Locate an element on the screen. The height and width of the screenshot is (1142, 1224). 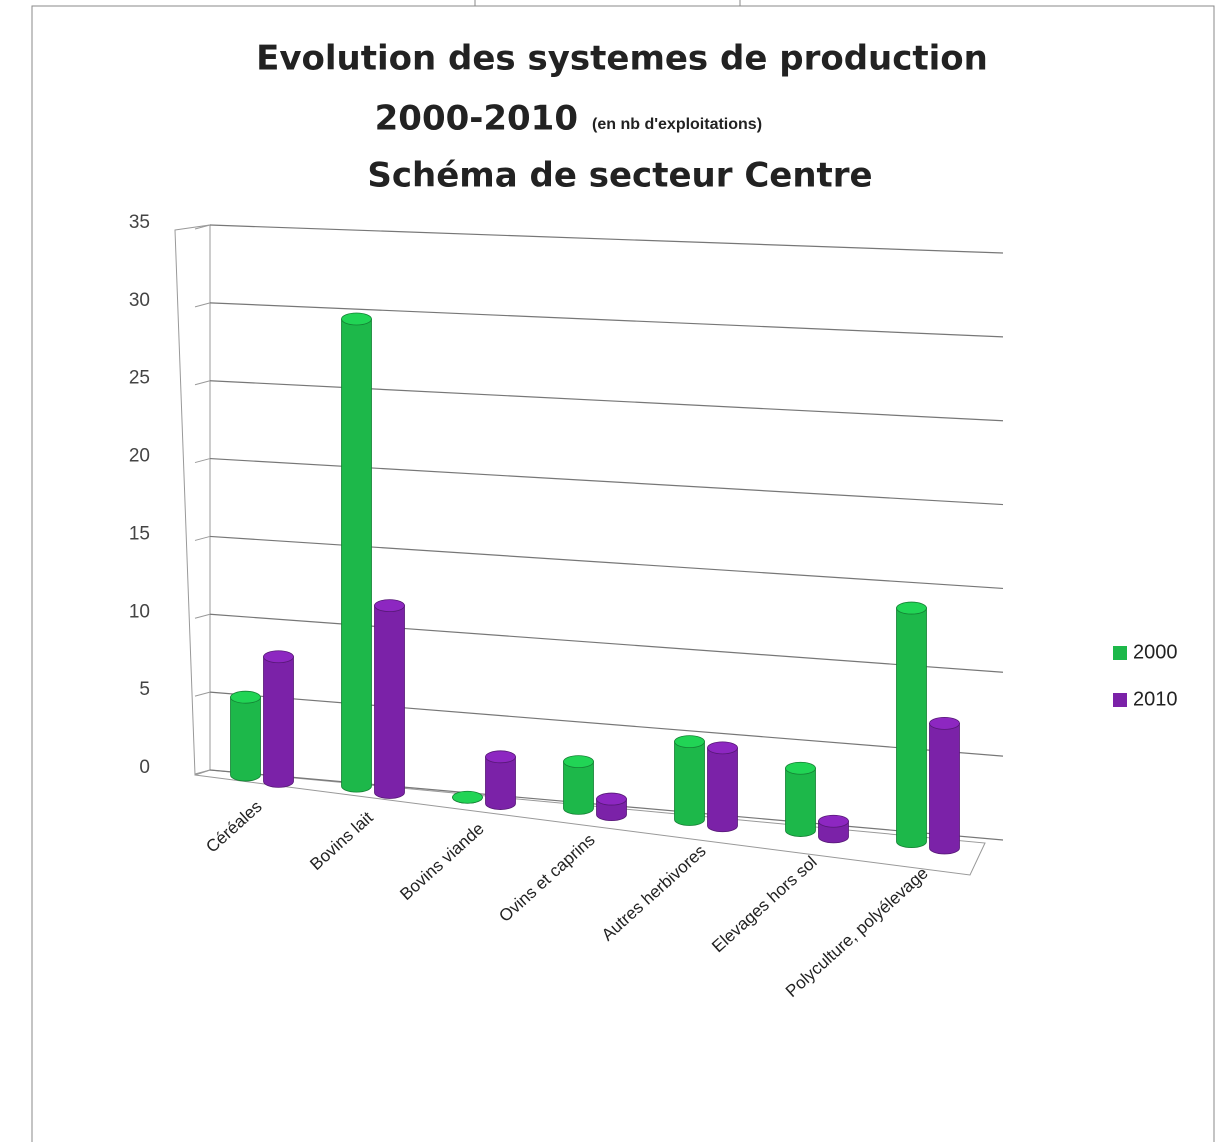
y-tick-label: 15 is located at coordinates (139, 533).